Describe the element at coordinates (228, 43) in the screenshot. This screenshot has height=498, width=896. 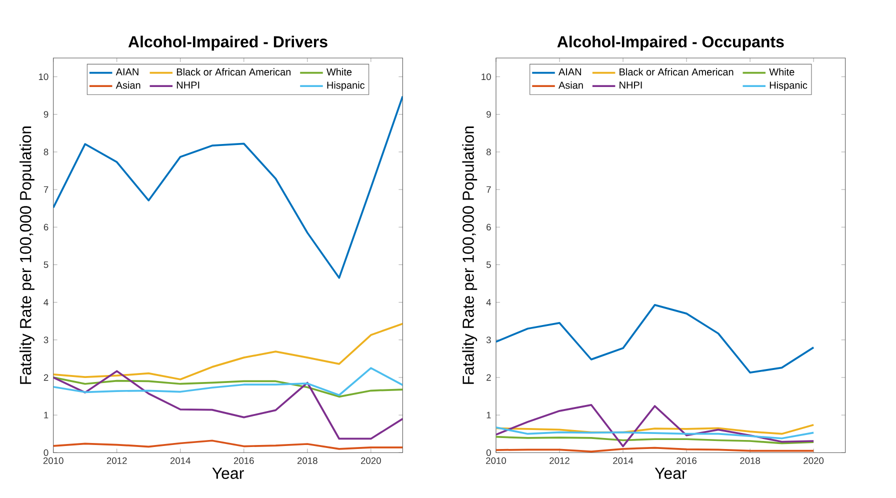
I see `chart-title: Alcohol-Impaired - Drivers` at that location.